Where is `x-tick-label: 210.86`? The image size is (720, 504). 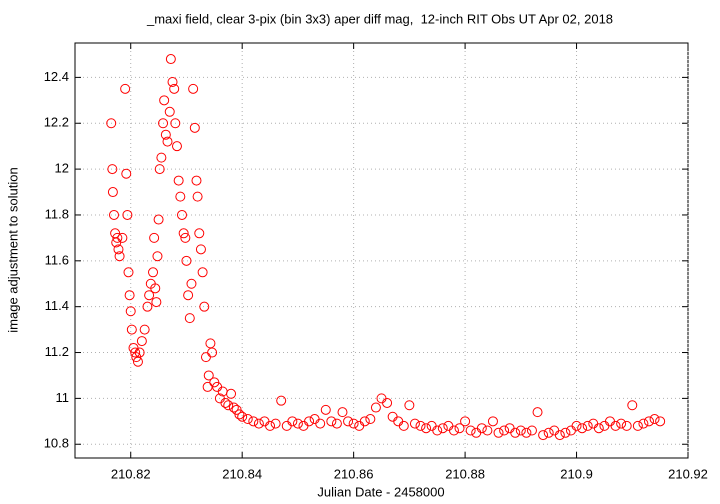 x-tick-label: 210.86 is located at coordinates (354, 473).